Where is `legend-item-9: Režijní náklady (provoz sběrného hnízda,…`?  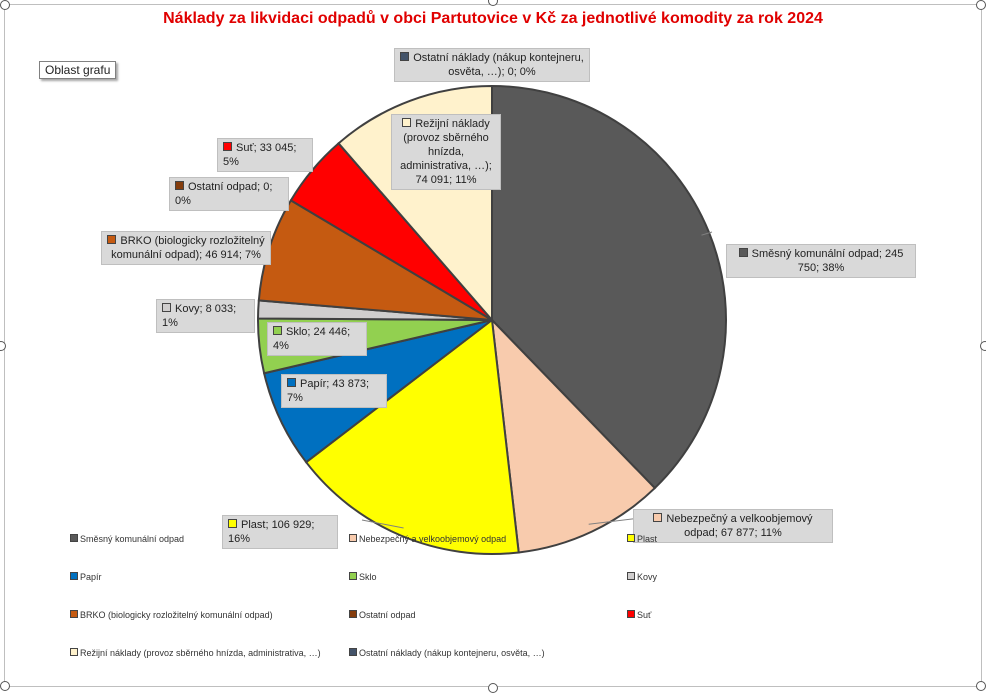
legend-item-9: Režijní náklady (provoz sběrného hnízda,… is located at coordinates (195, 653).